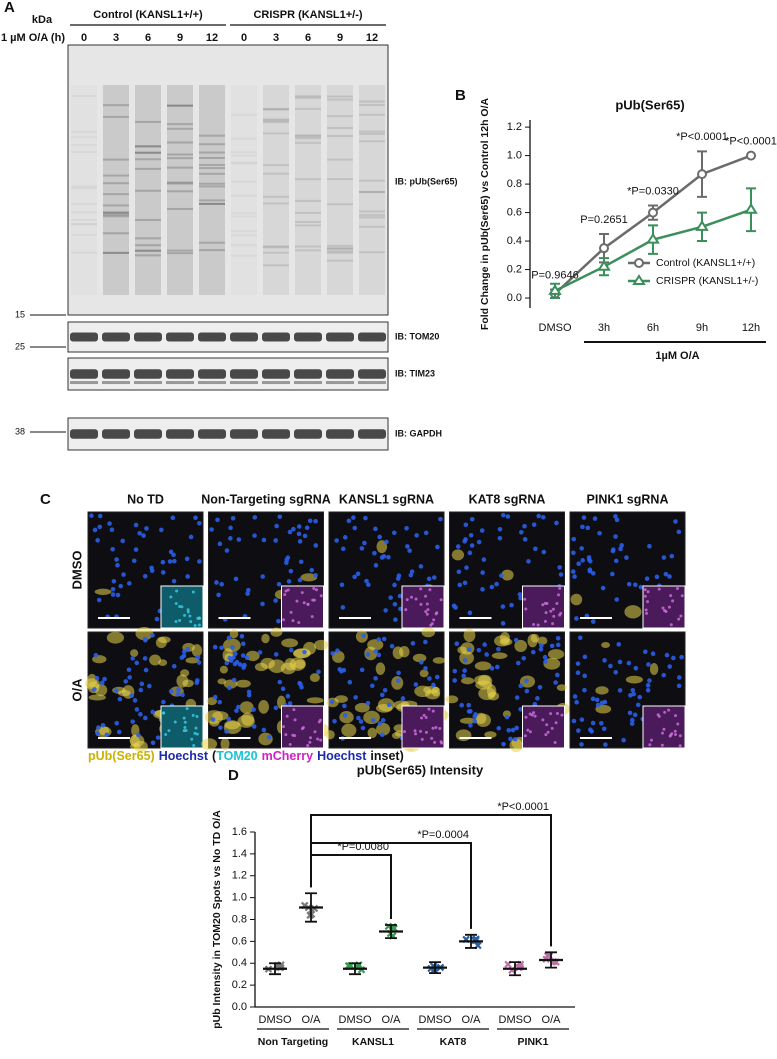  What do you see at coordinates (239, 1007) in the screenshot?
I see `y-tick-label: 0.0` at bounding box center [239, 1007].